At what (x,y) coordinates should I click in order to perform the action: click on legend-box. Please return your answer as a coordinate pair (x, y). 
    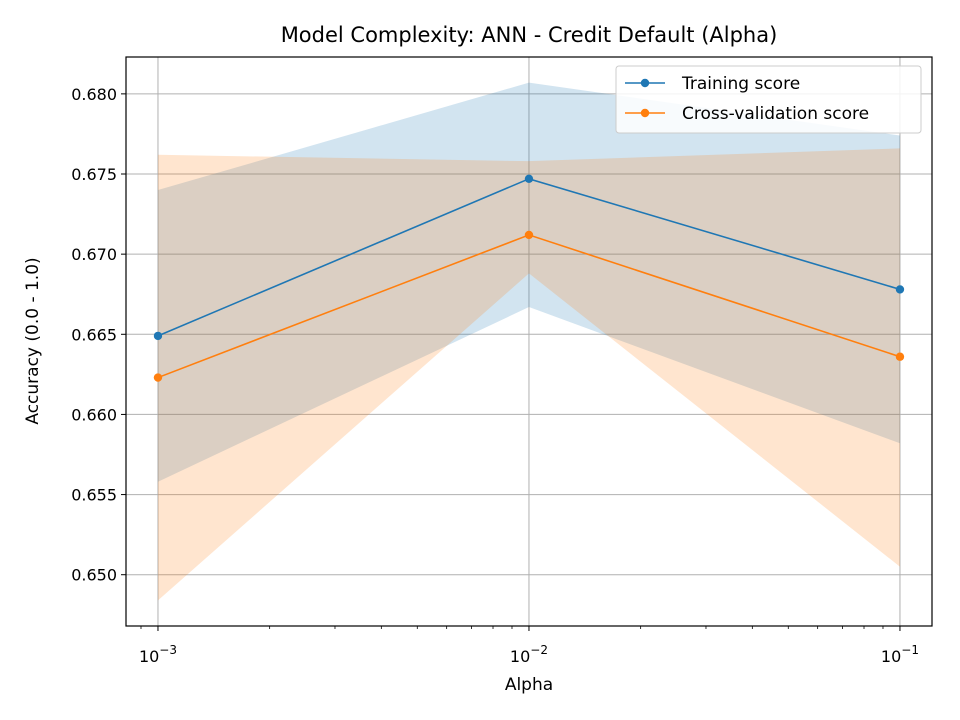
    Looking at the image, I should click on (768, 99).